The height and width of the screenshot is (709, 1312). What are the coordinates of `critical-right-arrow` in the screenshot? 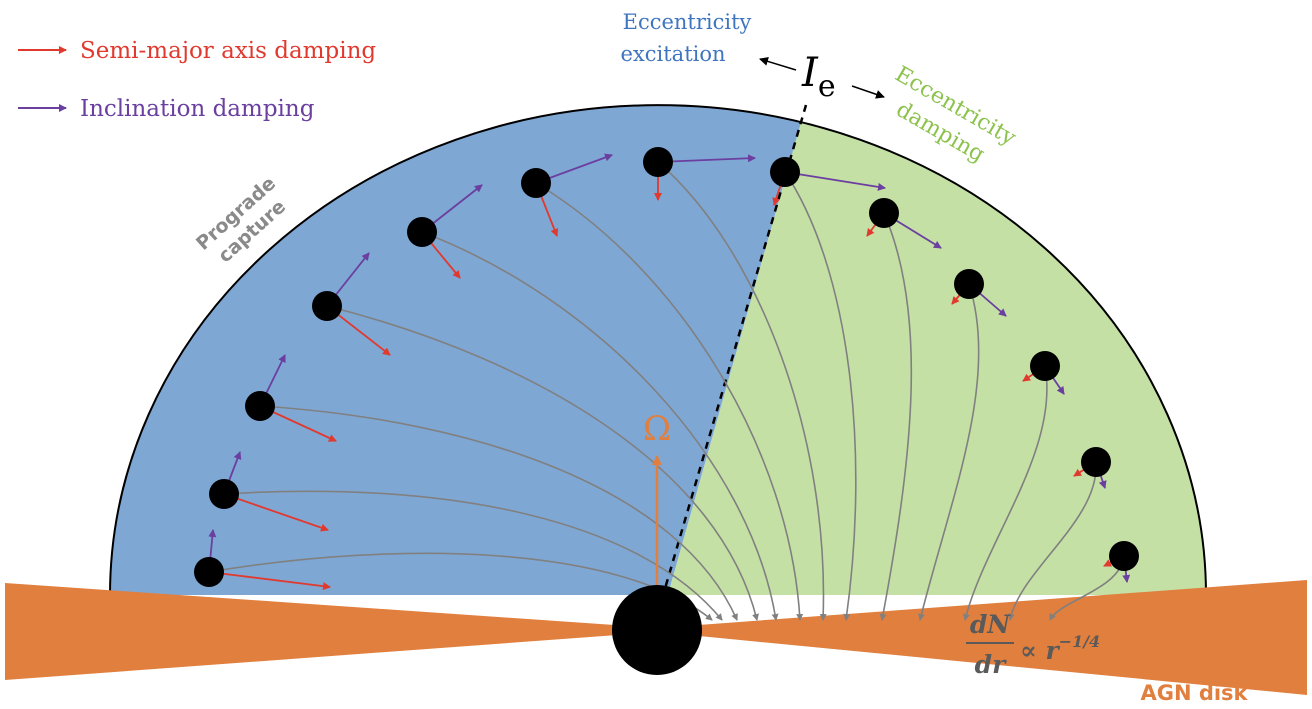 It's located at (868, 92).